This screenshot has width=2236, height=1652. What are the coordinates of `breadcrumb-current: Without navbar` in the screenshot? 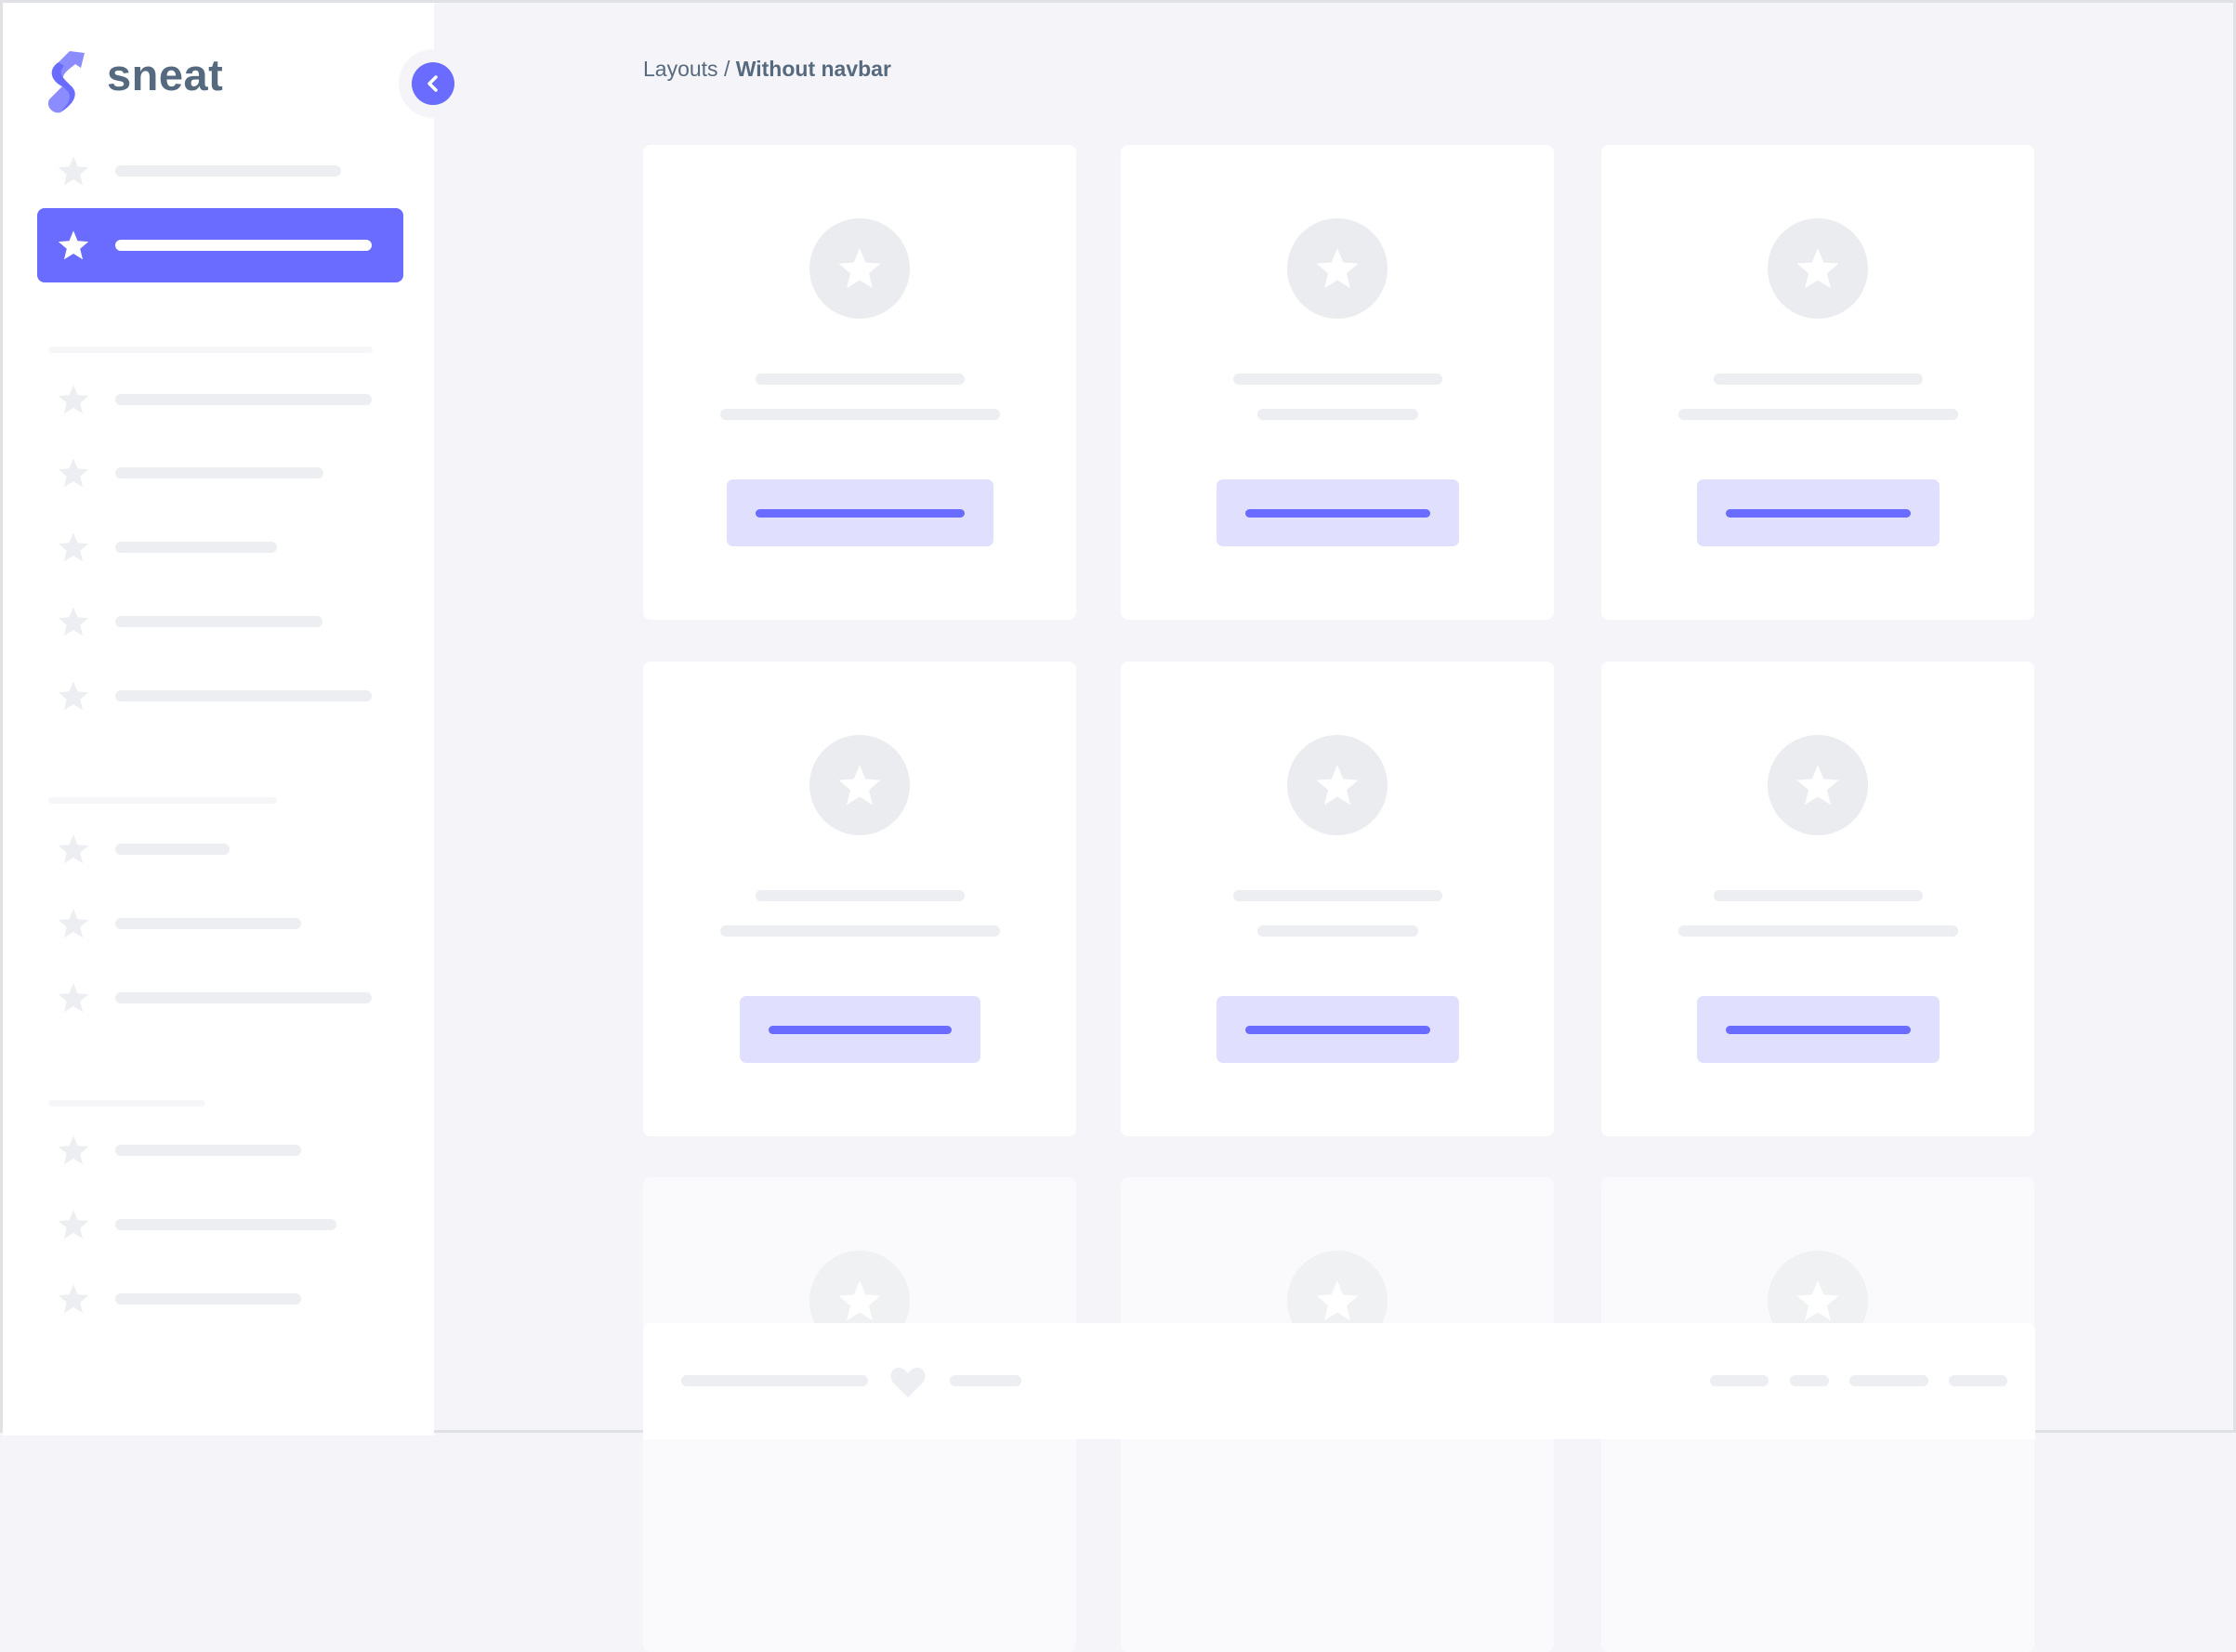 It's located at (813, 69).